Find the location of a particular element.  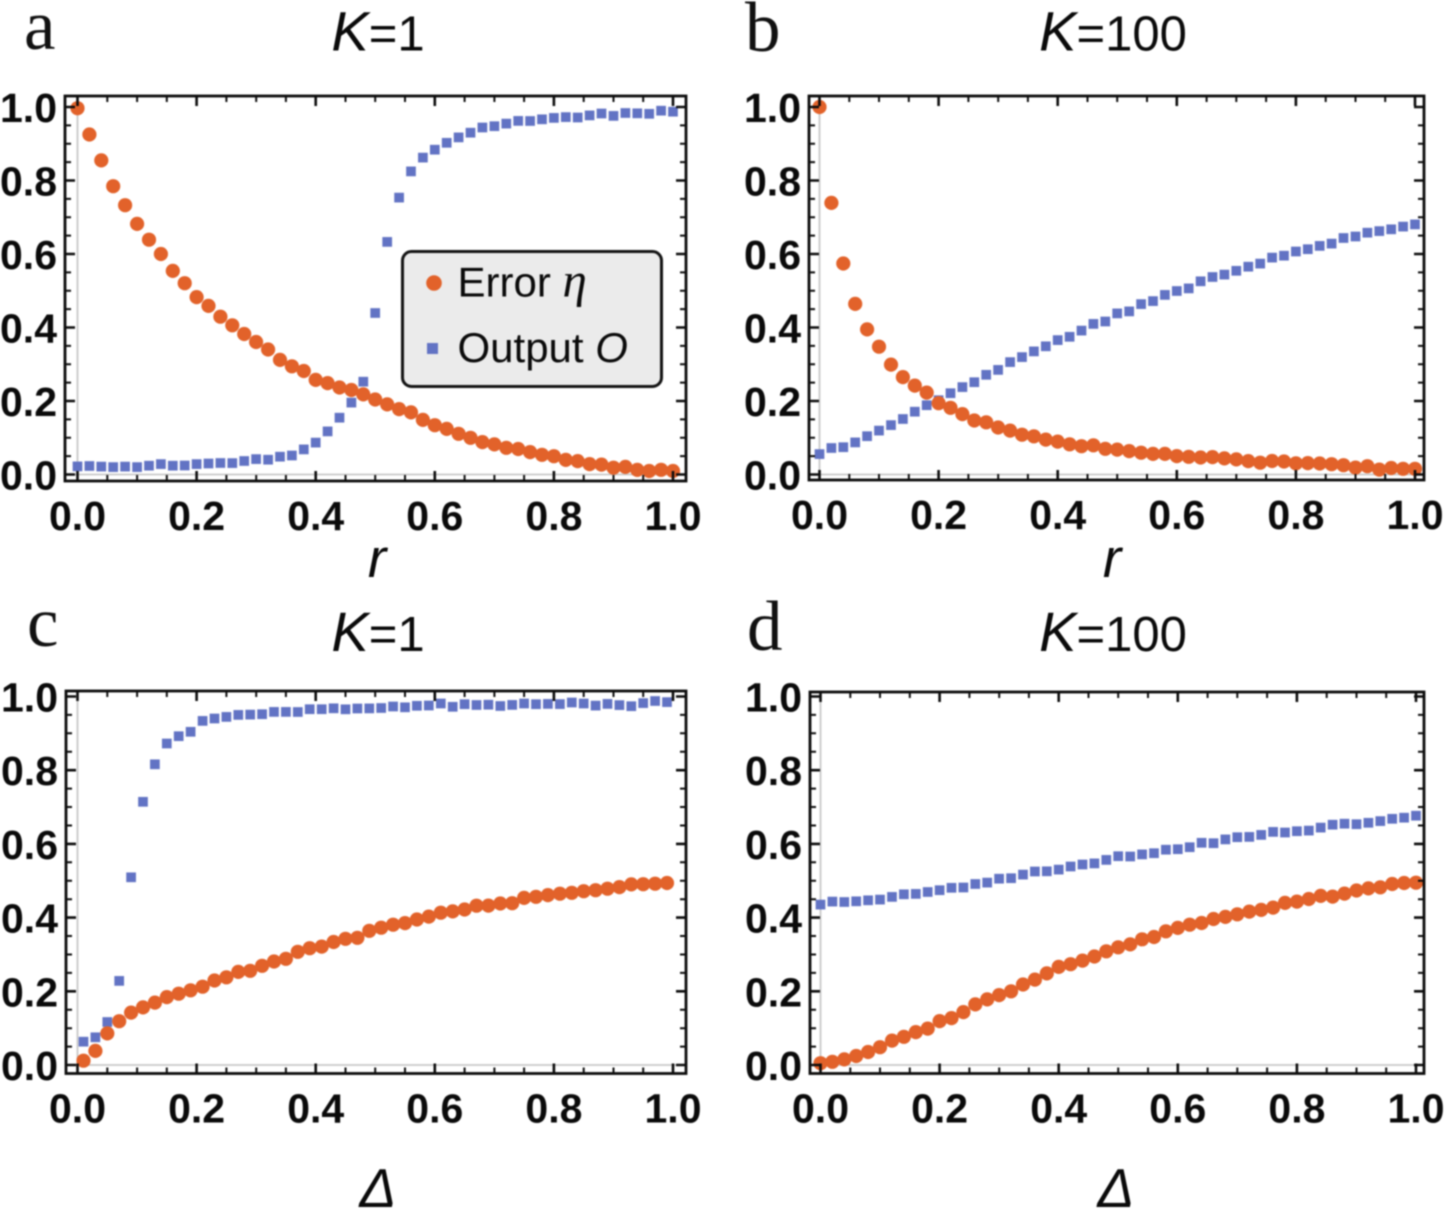

svg-text: Error η is located at coordinates (522, 280).